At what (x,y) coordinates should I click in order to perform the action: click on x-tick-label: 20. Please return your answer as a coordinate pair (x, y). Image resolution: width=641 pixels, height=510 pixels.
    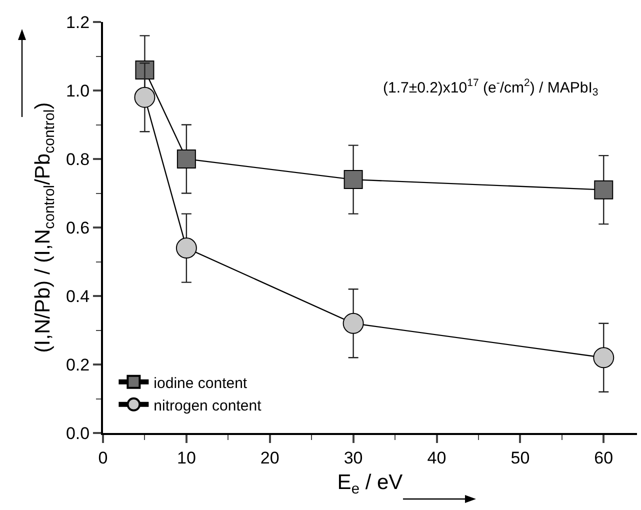
    Looking at the image, I should click on (270, 458).